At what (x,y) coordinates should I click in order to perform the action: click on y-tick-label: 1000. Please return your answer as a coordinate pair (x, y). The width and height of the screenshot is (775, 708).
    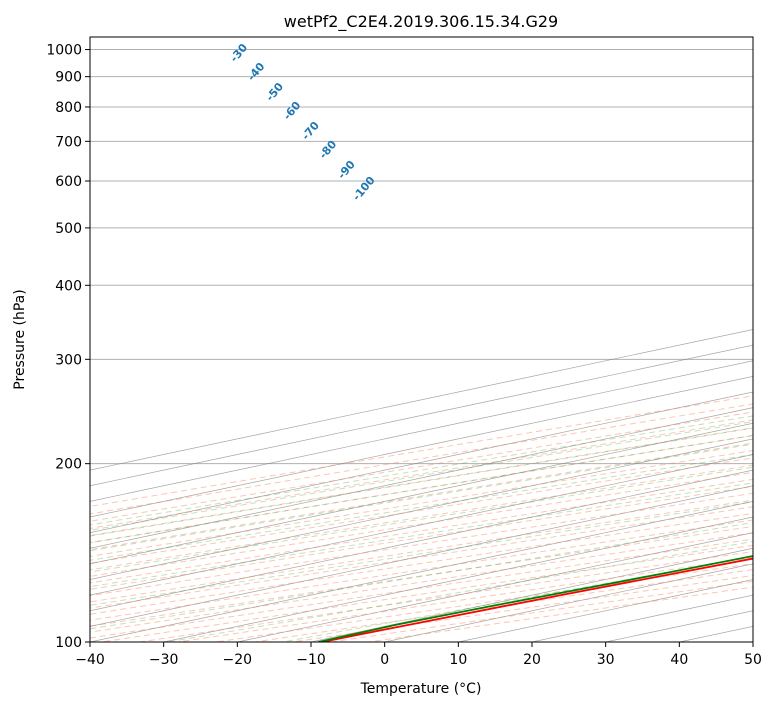
    Looking at the image, I should click on (64, 51).